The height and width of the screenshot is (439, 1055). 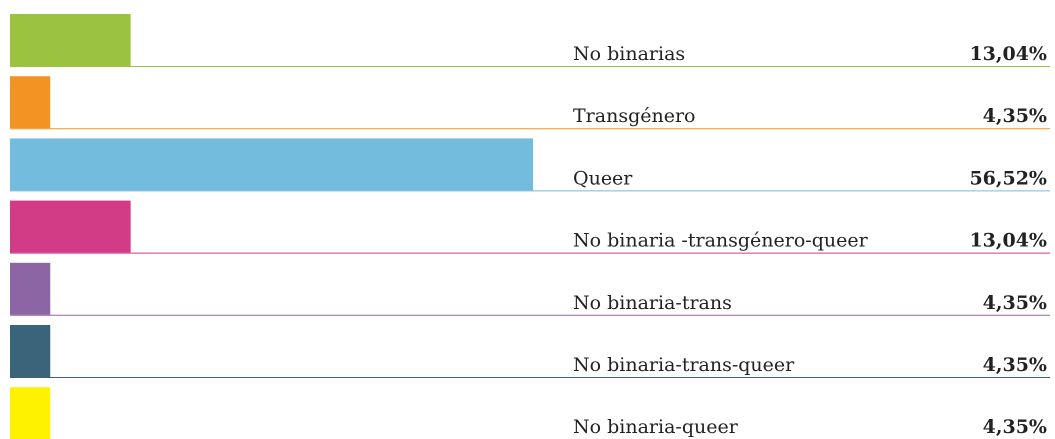 I want to click on category-label: No binaria -transgénero-queer, so click(x=721, y=241).